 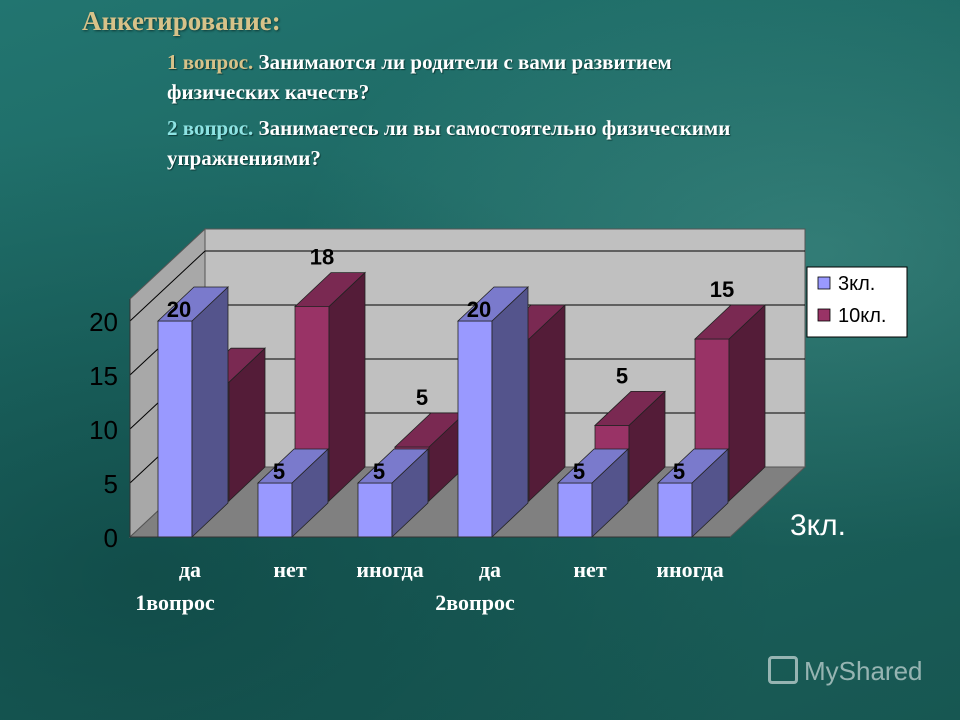 What do you see at coordinates (330, 290) in the screenshot?
I see `bar-10kl-1-top` at bounding box center [330, 290].